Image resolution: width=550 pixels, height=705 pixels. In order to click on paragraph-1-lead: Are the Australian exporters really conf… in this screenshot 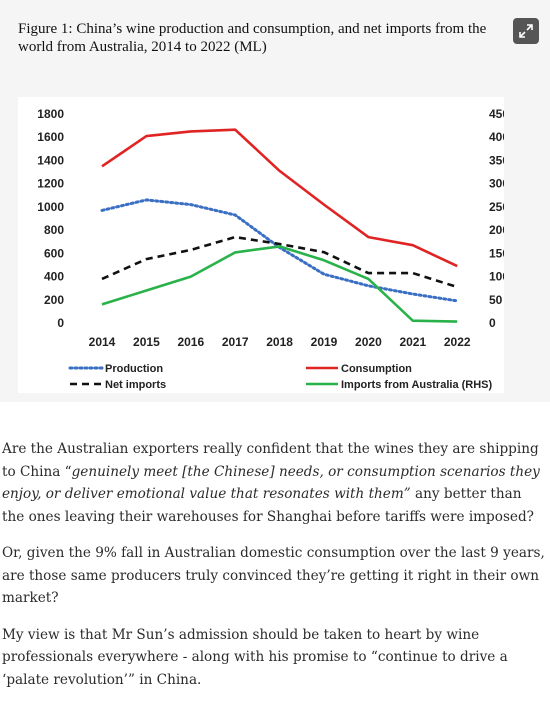, I will do `click(270, 460)`.